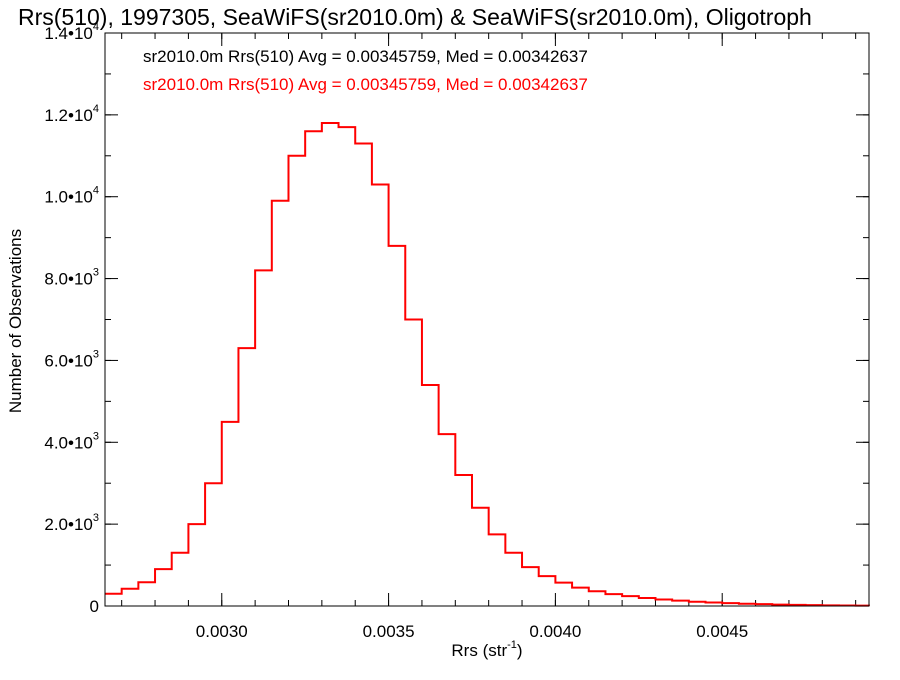  I want to click on y-tick-label-base: 1.2•10, so click(68, 115).